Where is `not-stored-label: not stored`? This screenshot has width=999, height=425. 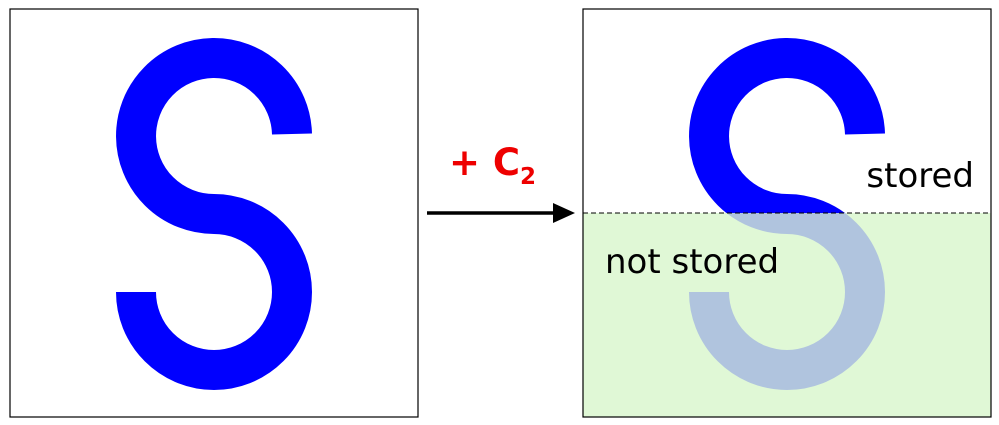
not-stored-label: not stored is located at coordinates (692, 262).